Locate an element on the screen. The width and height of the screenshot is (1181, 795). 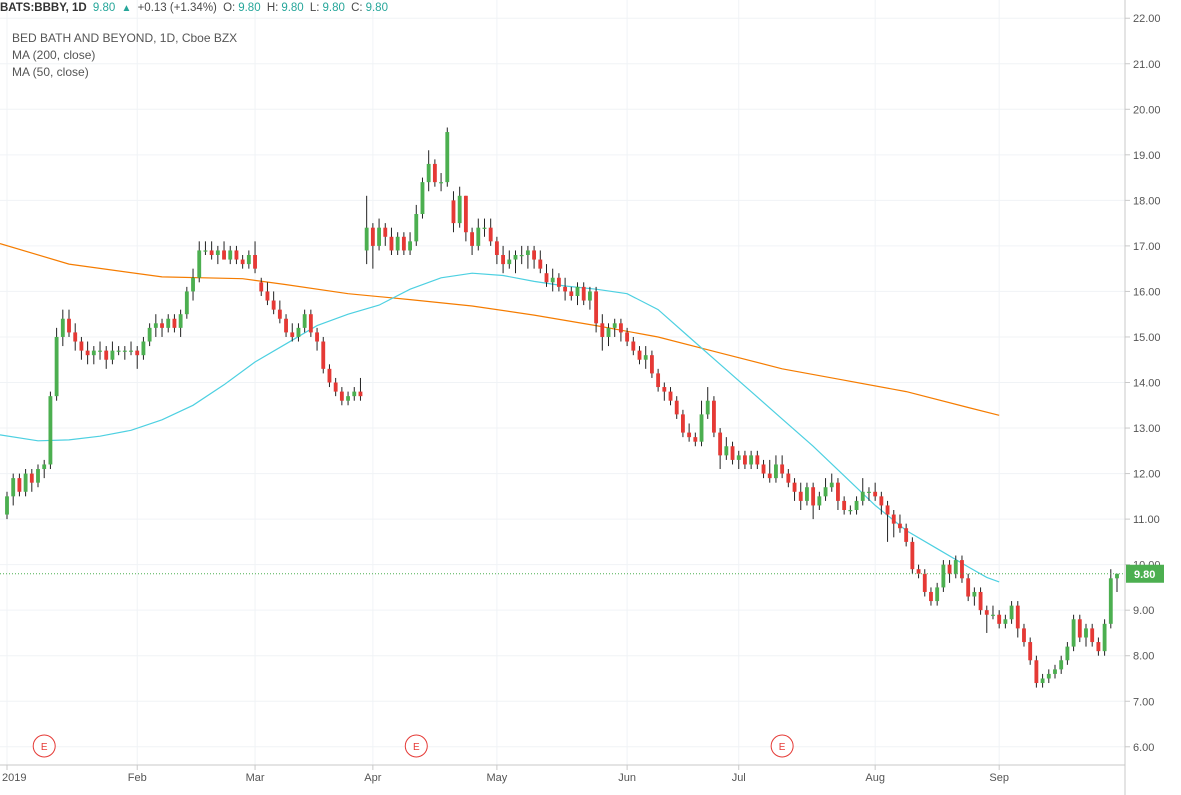
legend-ma50: MA (50, close) is located at coordinates (50, 72).